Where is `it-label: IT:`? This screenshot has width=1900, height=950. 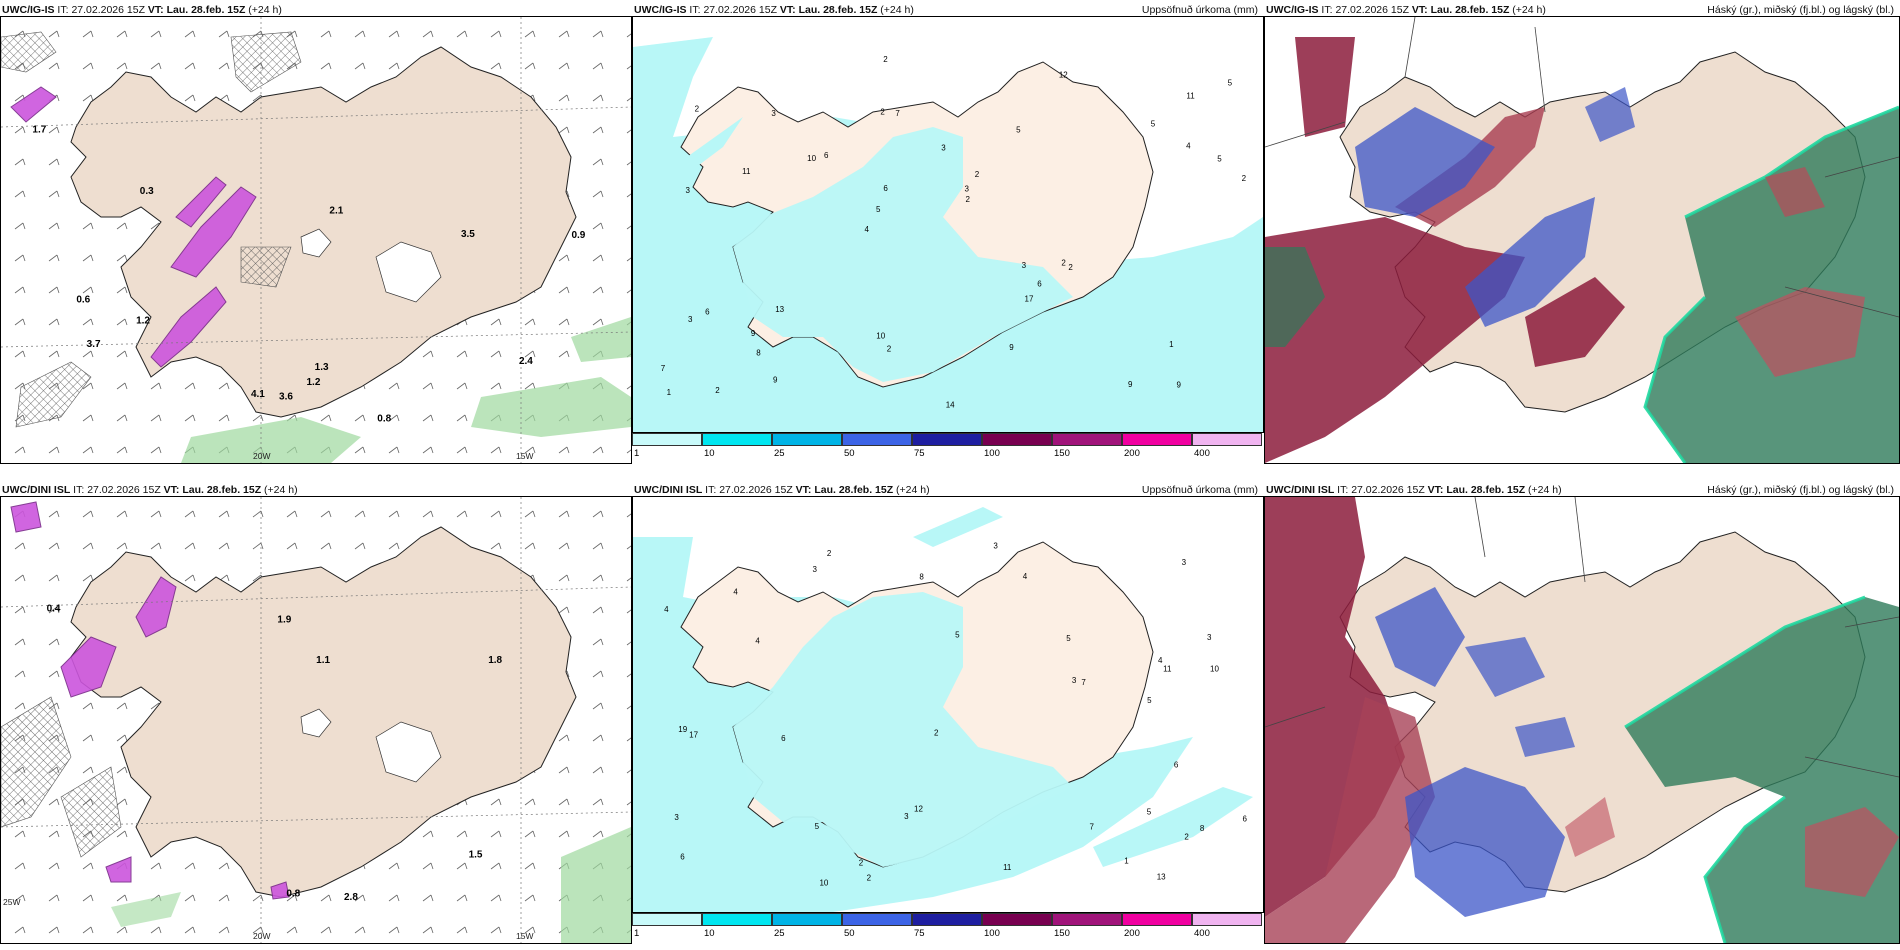
it-label: IT: is located at coordinates (1327, 10).